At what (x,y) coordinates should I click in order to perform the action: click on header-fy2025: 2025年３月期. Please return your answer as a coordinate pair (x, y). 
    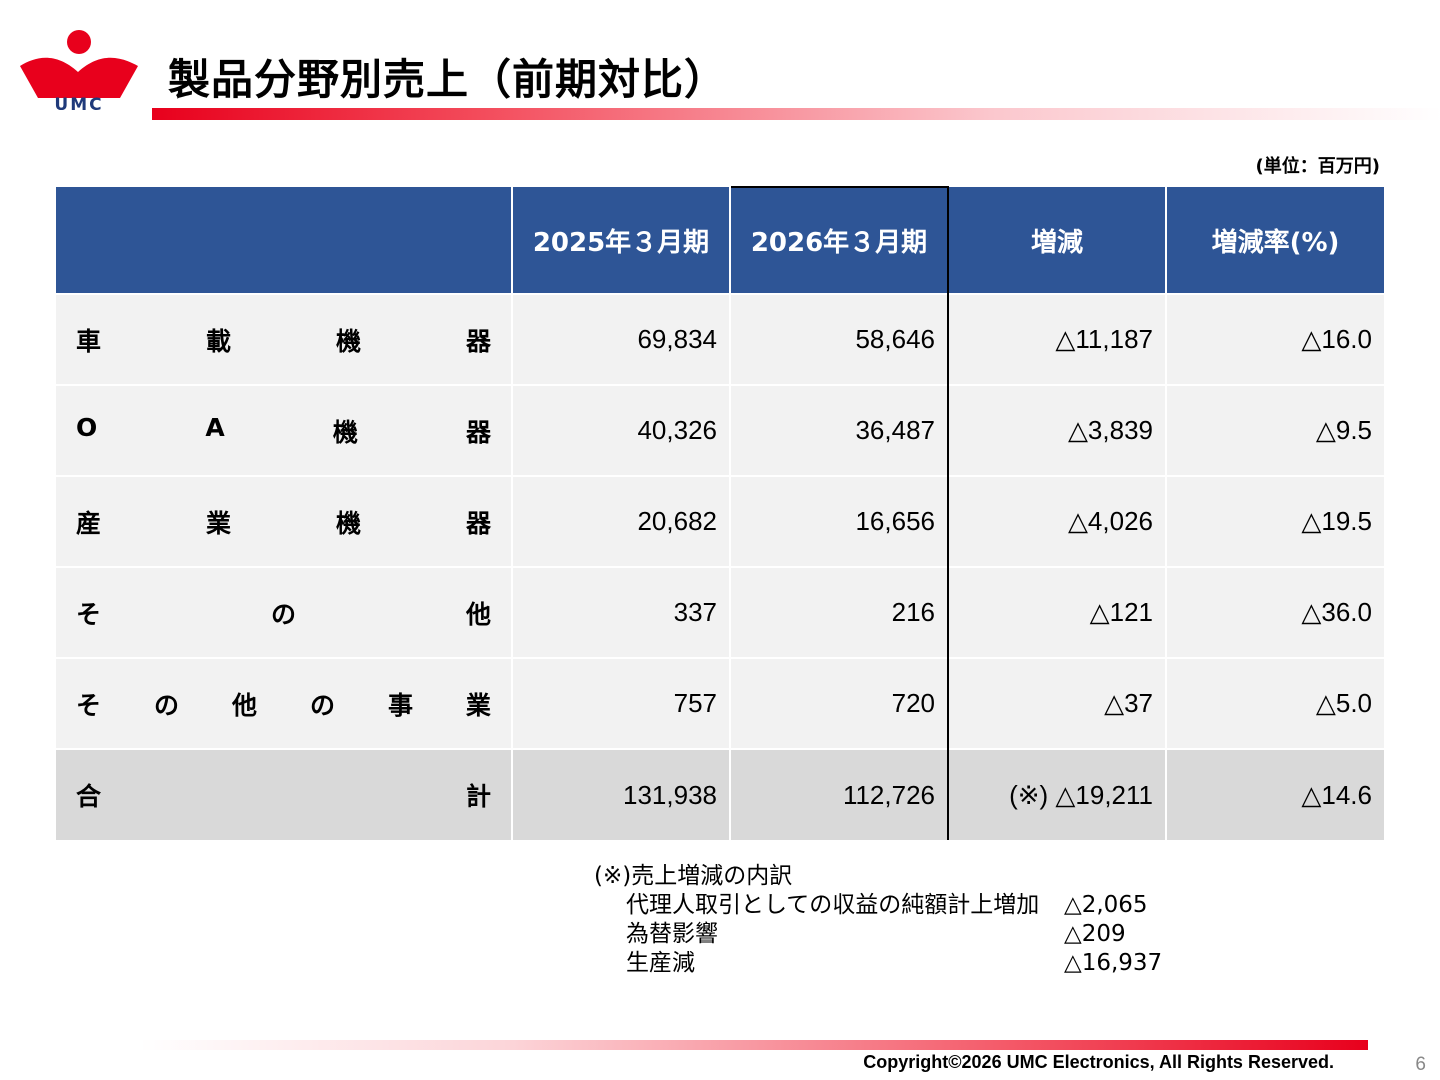
    Looking at the image, I should click on (621, 240).